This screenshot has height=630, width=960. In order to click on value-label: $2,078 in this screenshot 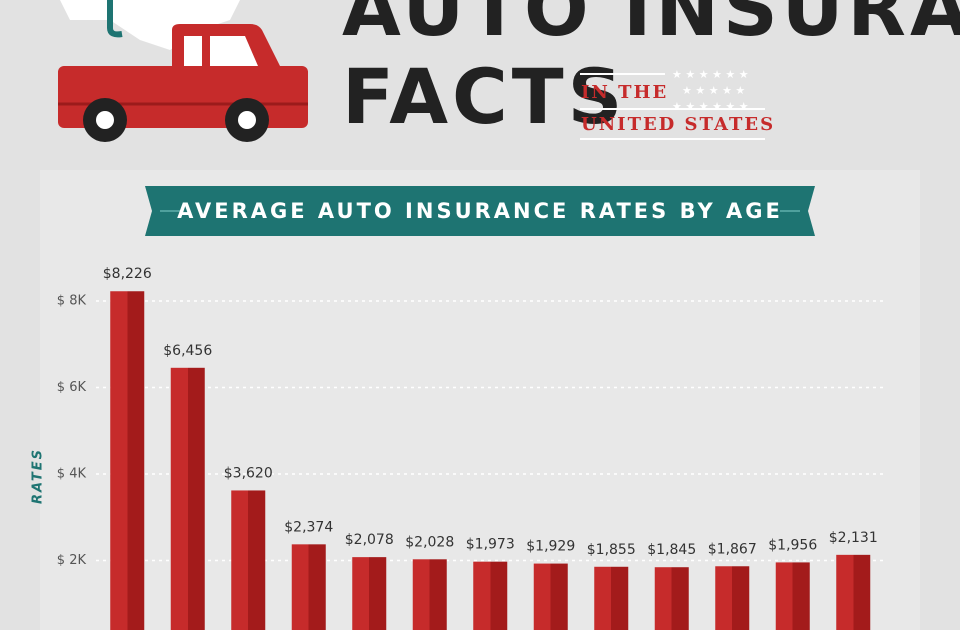, I will do `click(369, 540)`.